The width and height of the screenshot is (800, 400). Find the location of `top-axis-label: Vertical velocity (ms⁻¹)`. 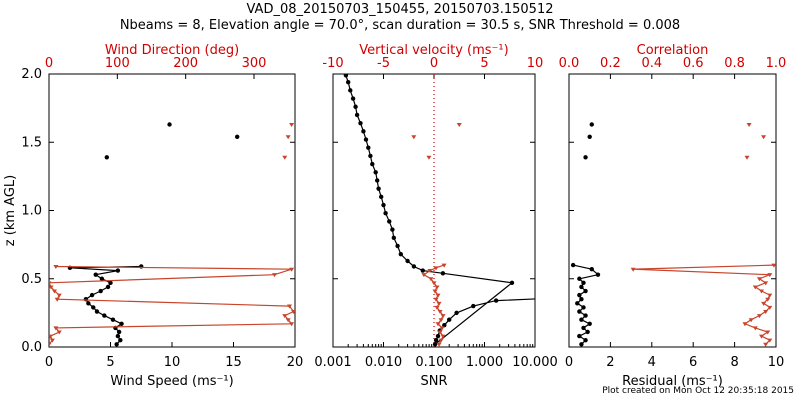

top-axis-label: Vertical velocity (ms⁻¹) is located at coordinates (433, 50).